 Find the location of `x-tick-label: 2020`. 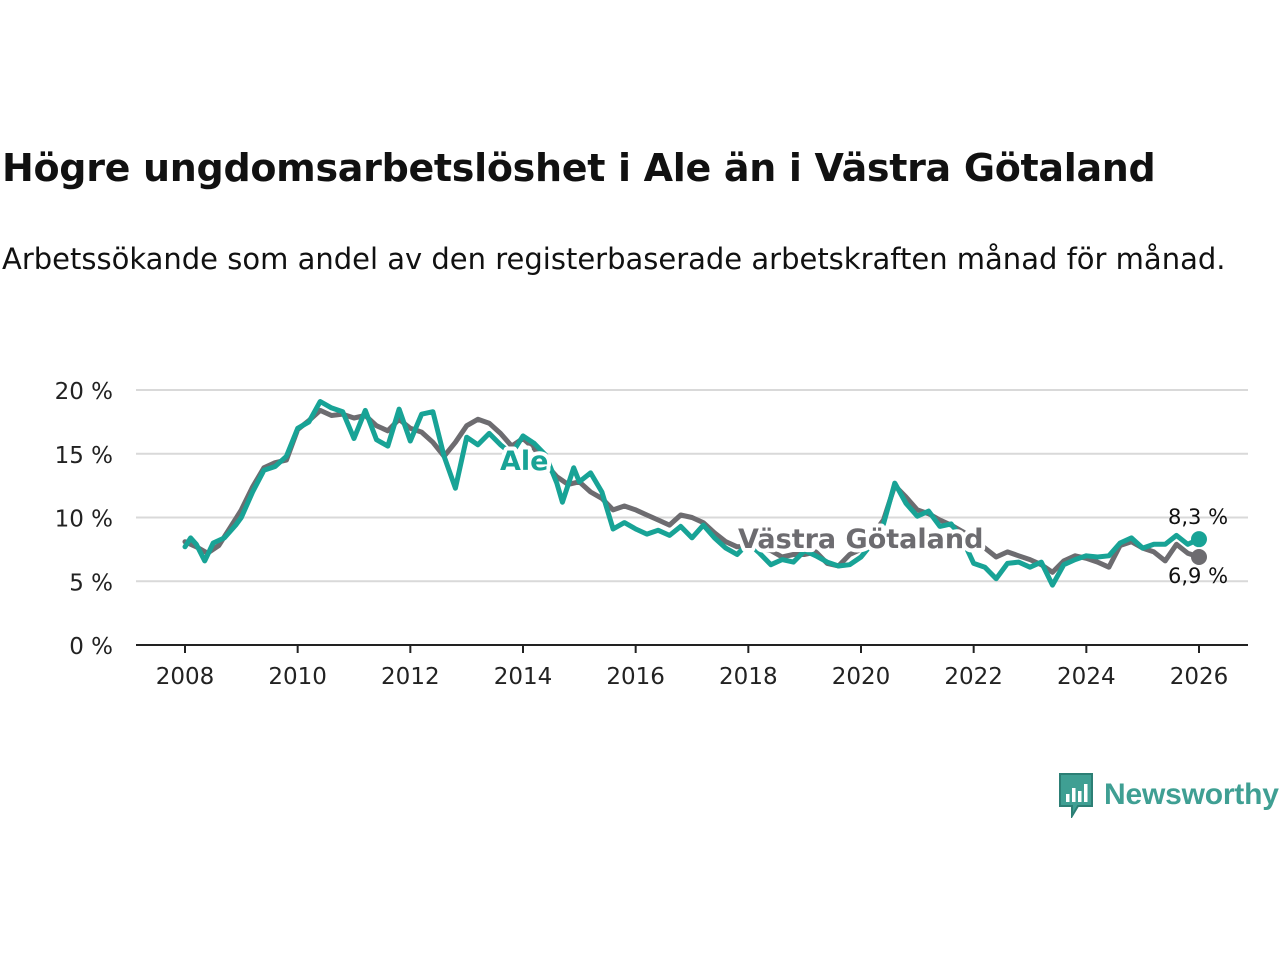

x-tick-label: 2020 is located at coordinates (861, 677).